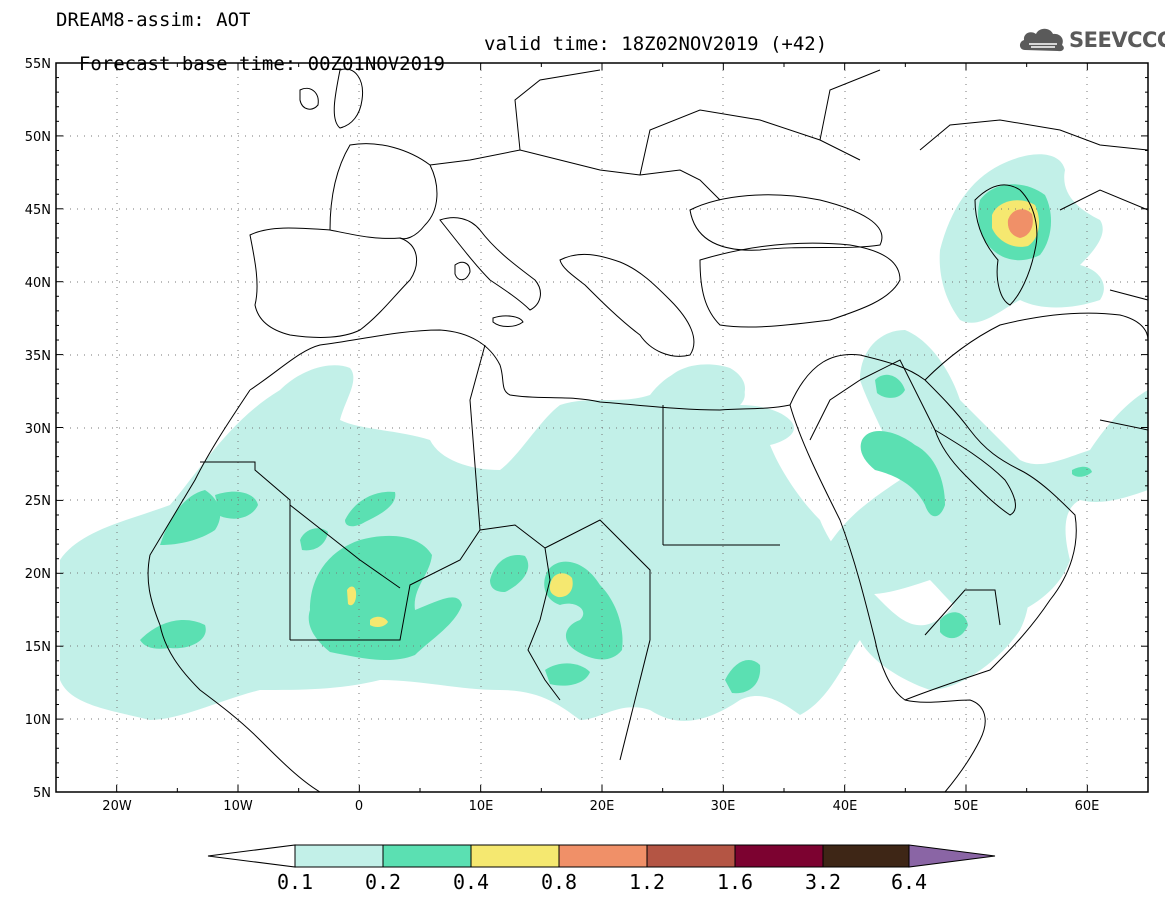 The height and width of the screenshot is (905, 1165). What do you see at coordinates (42, 793) in the screenshot?
I see `lat-label: 5N` at bounding box center [42, 793].